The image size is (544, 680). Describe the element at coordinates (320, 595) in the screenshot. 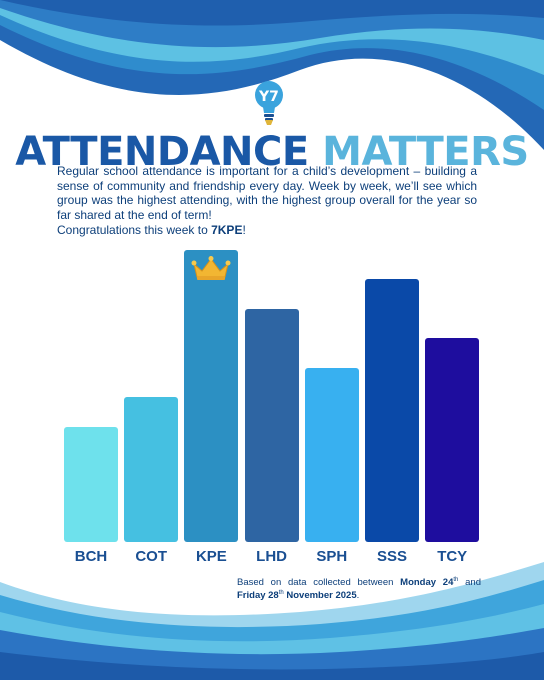

I see `note-end-rest: November 2025` at that location.